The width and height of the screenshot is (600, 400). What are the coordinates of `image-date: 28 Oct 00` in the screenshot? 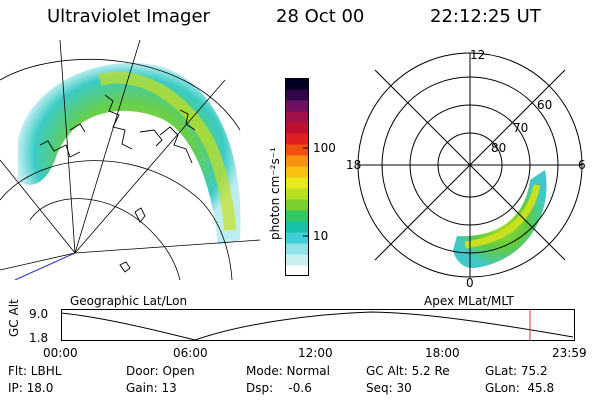 It's located at (320, 16).